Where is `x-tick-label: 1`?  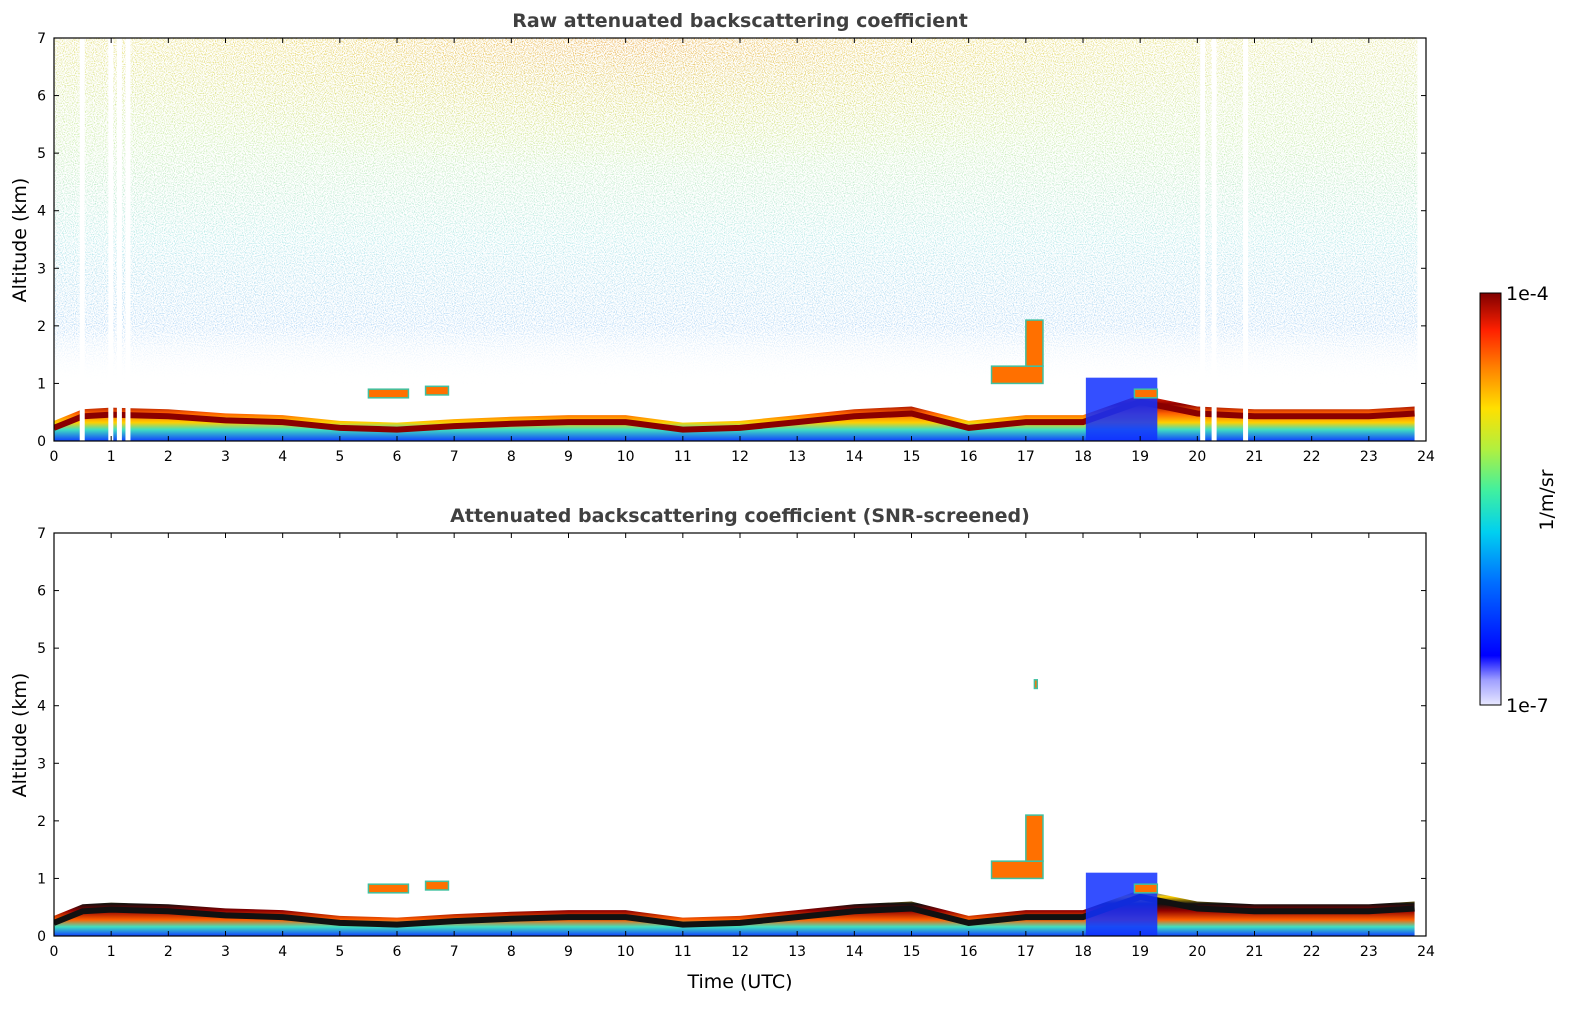
x-tick-label: 1 is located at coordinates (111, 952).